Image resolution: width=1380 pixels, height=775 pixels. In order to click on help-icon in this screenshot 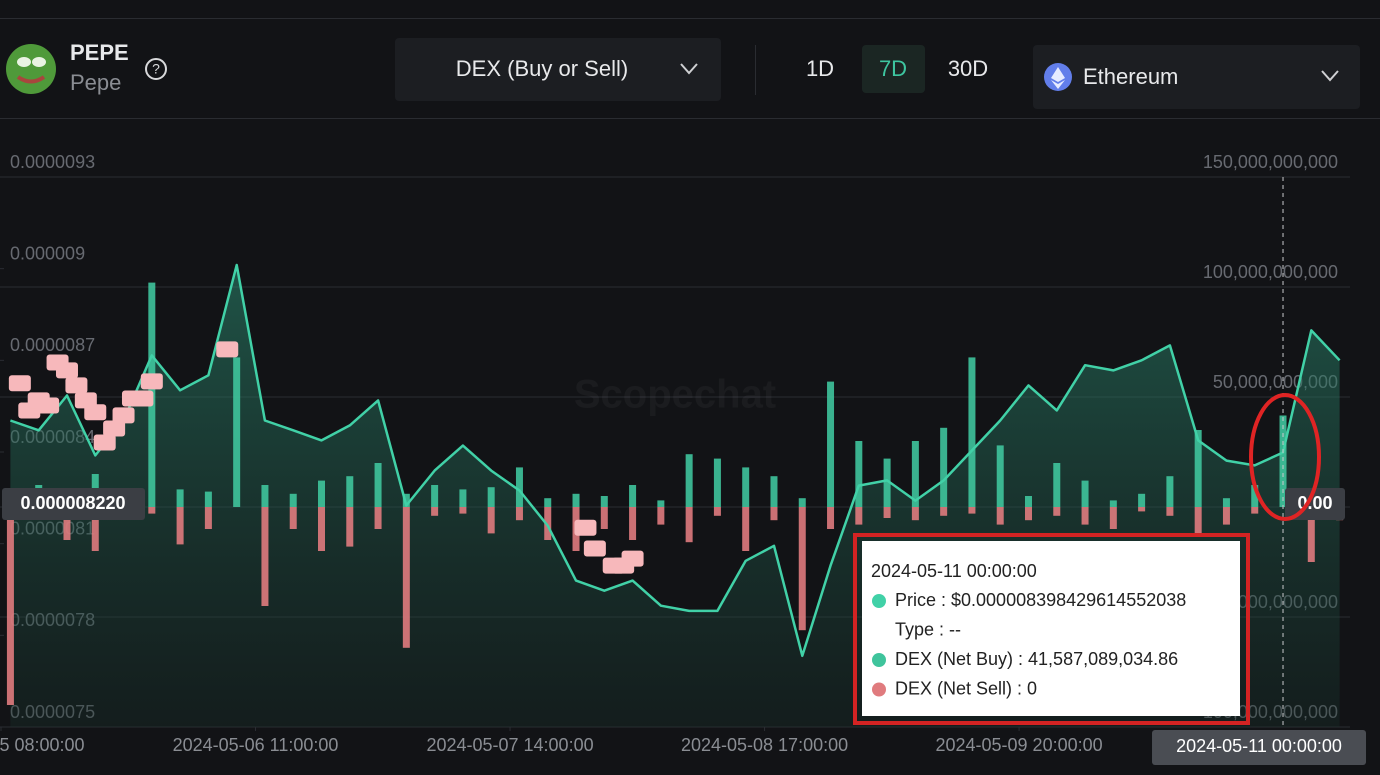, I will do `click(156, 69)`.